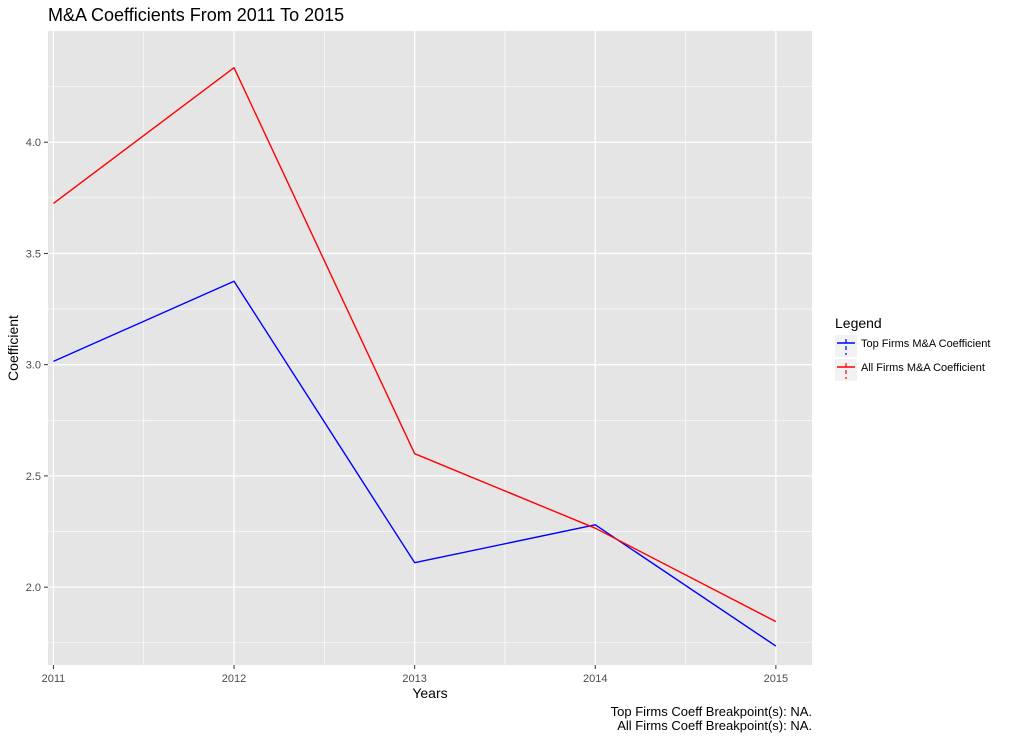  Describe the element at coordinates (714, 725) in the screenshot. I see `caption-all-firms-breakpoints: All Firms Coeff Breakpoint(s): NA.` at that location.